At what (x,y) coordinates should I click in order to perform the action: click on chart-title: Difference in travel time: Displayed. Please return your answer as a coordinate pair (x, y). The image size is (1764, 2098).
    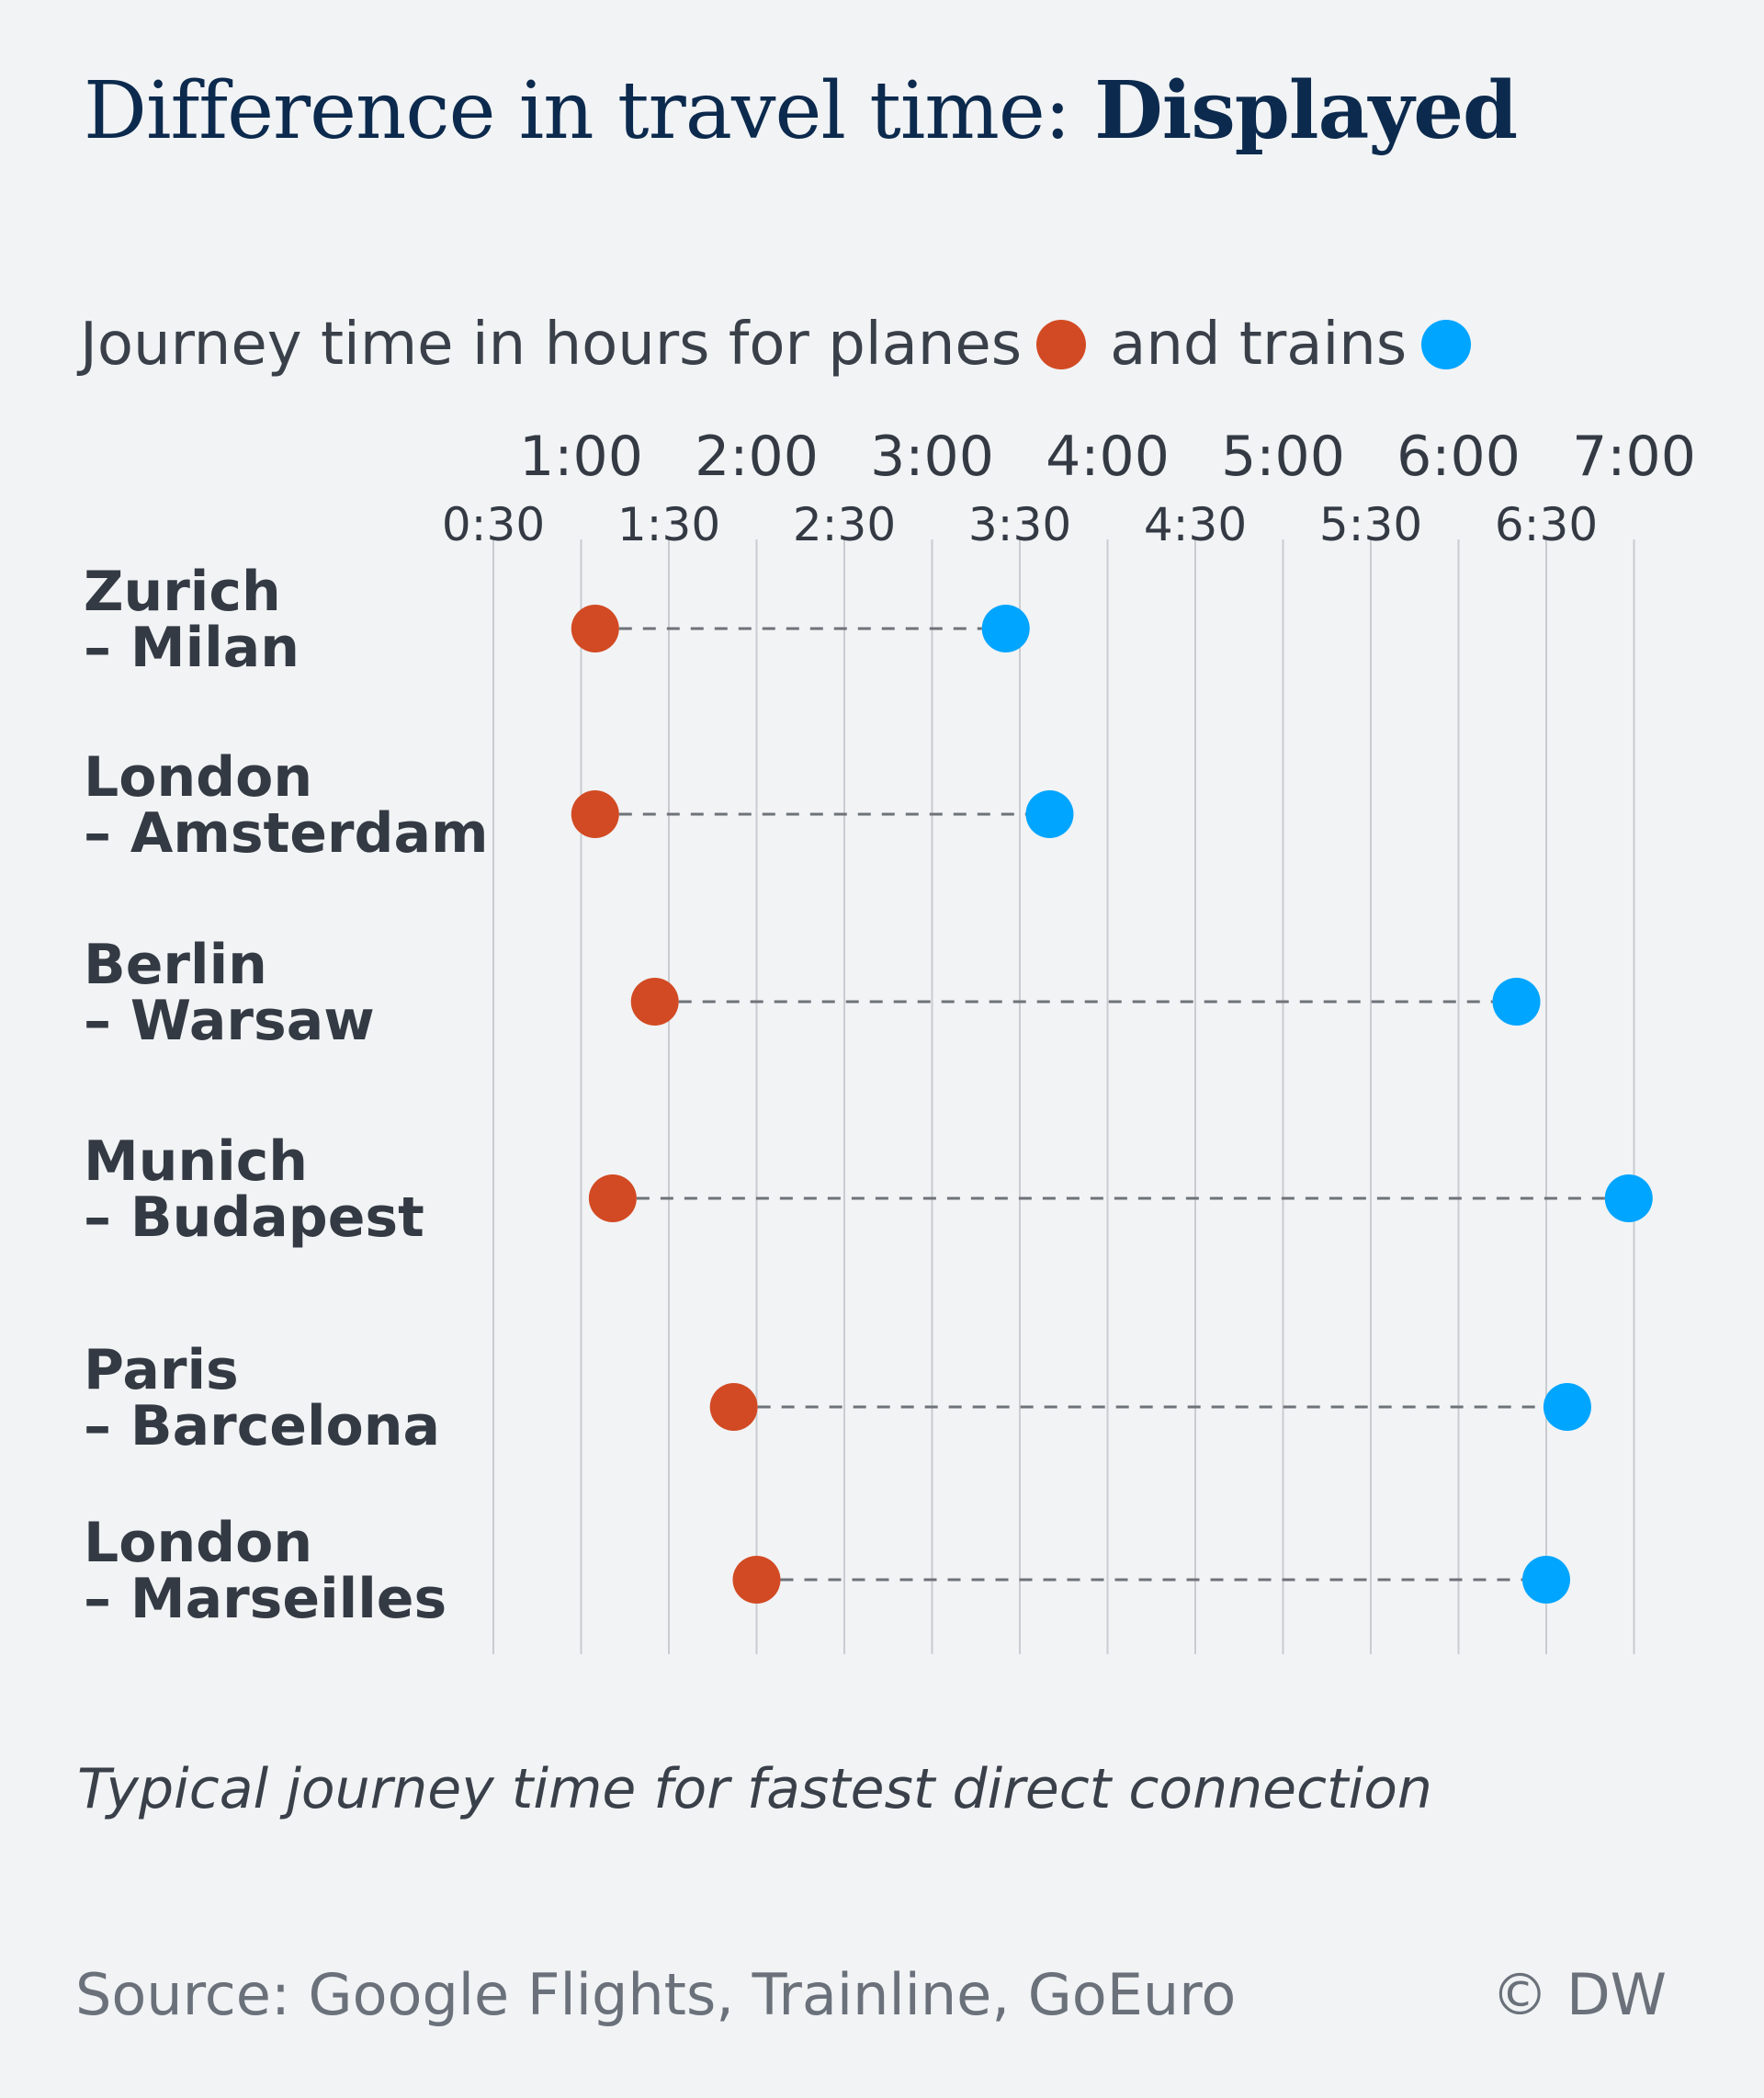
    Looking at the image, I should click on (801, 110).